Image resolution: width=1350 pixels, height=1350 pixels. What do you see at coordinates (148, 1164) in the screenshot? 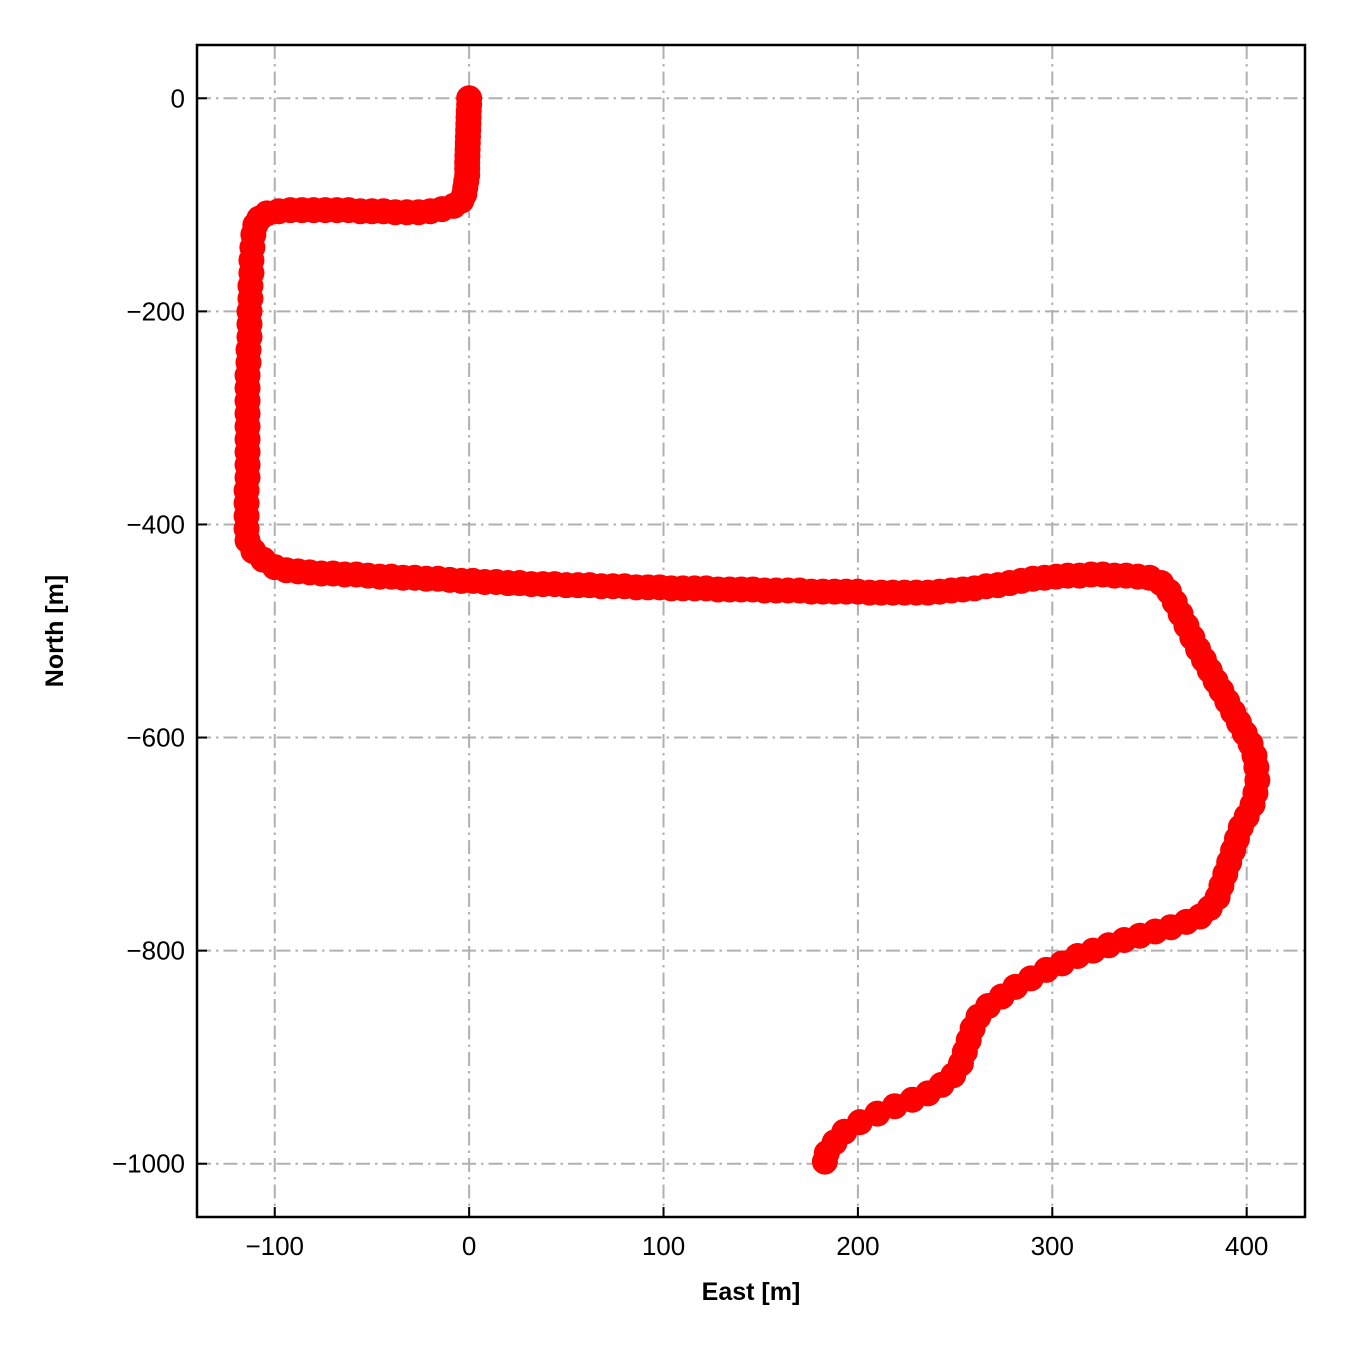
I see `y-tick-label: −1000` at bounding box center [148, 1164].